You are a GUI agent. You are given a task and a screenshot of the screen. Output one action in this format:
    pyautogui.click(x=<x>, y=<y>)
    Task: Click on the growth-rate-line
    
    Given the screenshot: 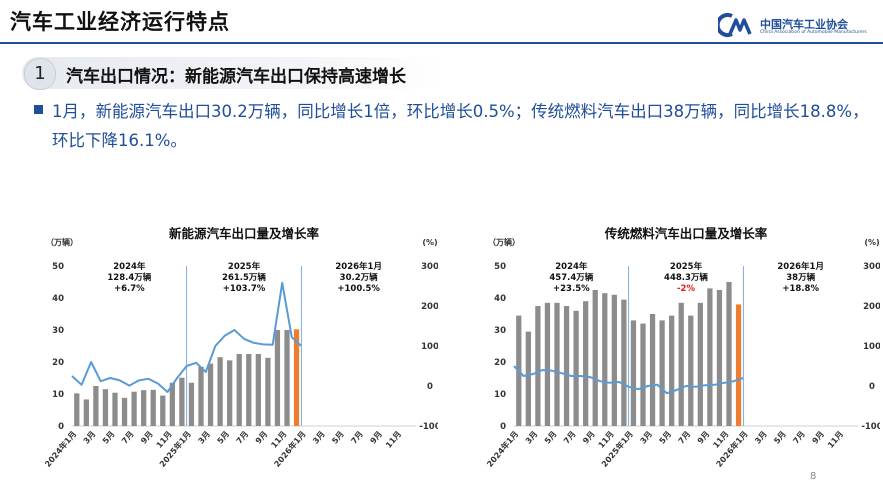 What is the action you would take?
    pyautogui.click(x=187, y=337)
    